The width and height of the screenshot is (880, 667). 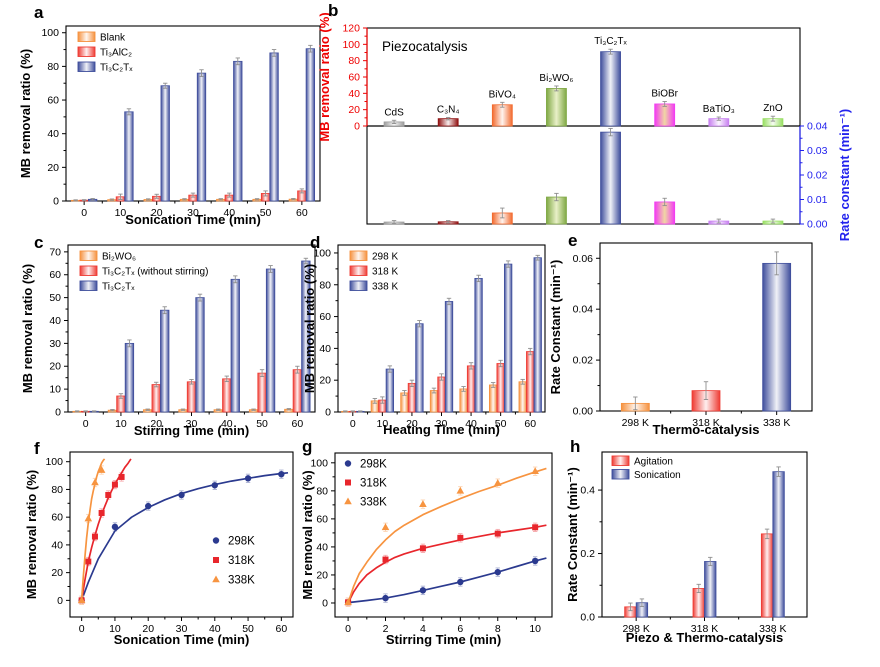 I want to click on x-tick-label: 30, so click(x=193, y=213).